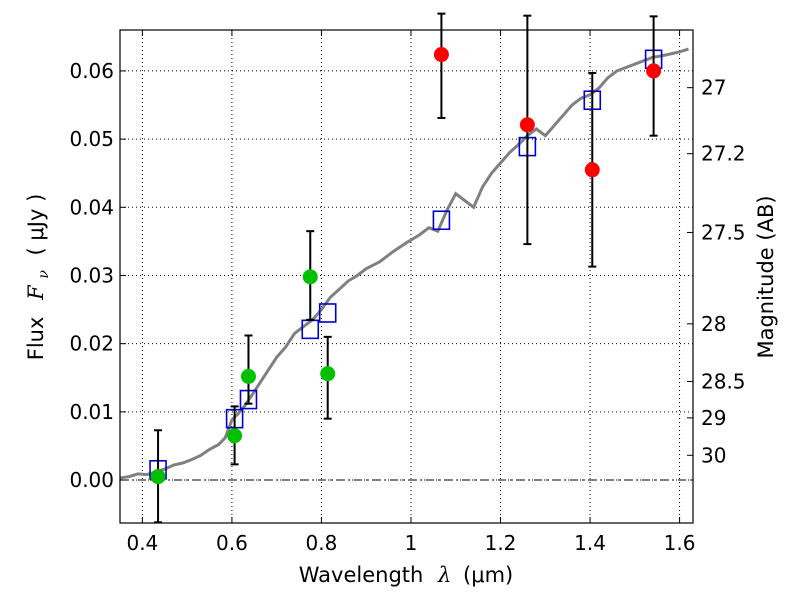 This screenshot has height=600, width=800. I want to click on y-axis-label: Flux F ν ( μJy ), so click(38, 277).